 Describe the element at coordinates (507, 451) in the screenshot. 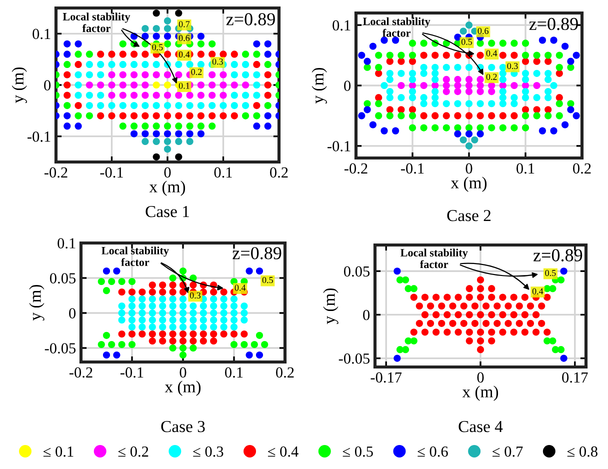

I see `legend-label: ≤ 0.7` at that location.